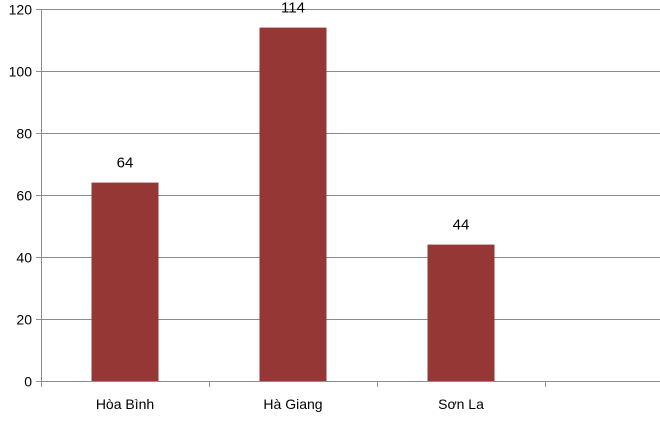  What do you see at coordinates (24, 196) in the screenshot?
I see `y-tick-label-60: 60` at bounding box center [24, 196].